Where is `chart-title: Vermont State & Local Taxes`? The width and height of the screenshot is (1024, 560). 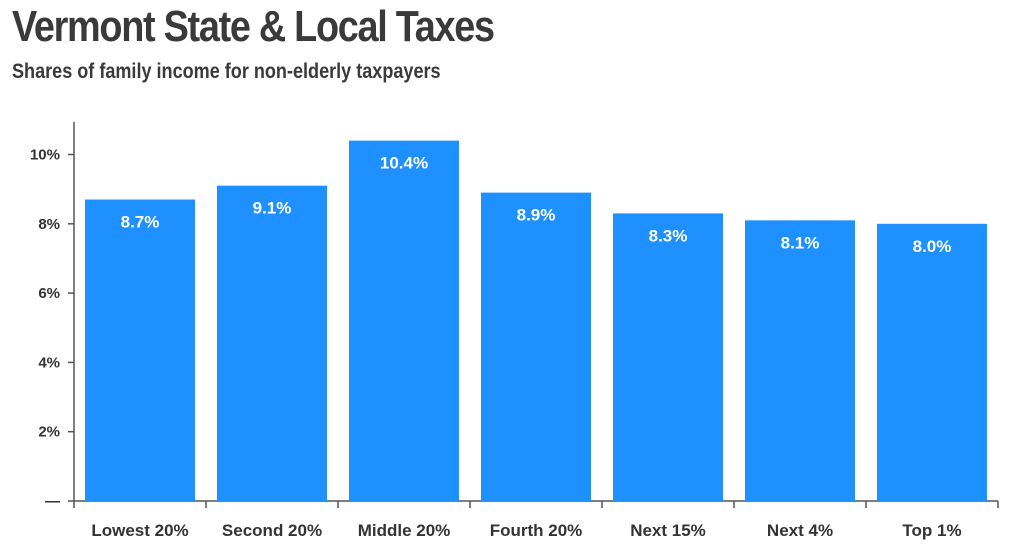
chart-title: Vermont State & Local Taxes is located at coordinates (253, 26).